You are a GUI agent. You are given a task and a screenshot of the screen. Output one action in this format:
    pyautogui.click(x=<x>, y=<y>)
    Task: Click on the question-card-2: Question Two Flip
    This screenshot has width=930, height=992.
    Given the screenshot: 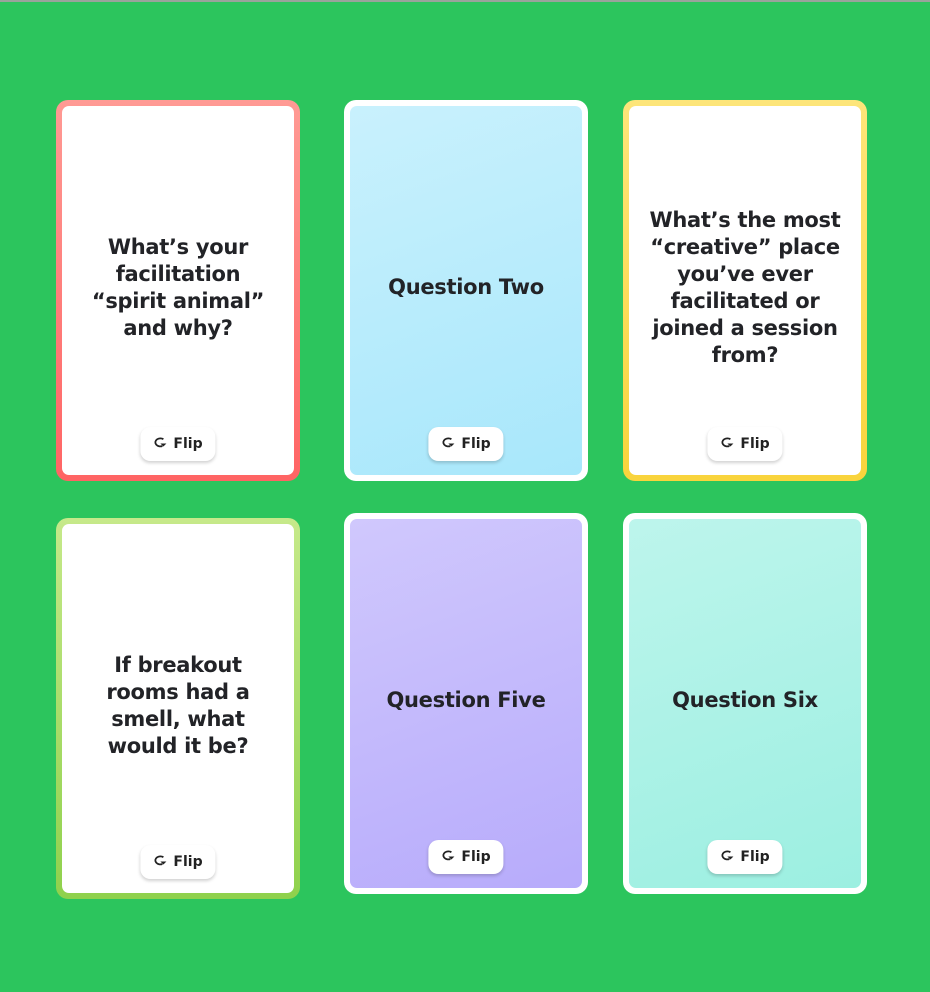 What is the action you would take?
    pyautogui.click(x=466, y=290)
    